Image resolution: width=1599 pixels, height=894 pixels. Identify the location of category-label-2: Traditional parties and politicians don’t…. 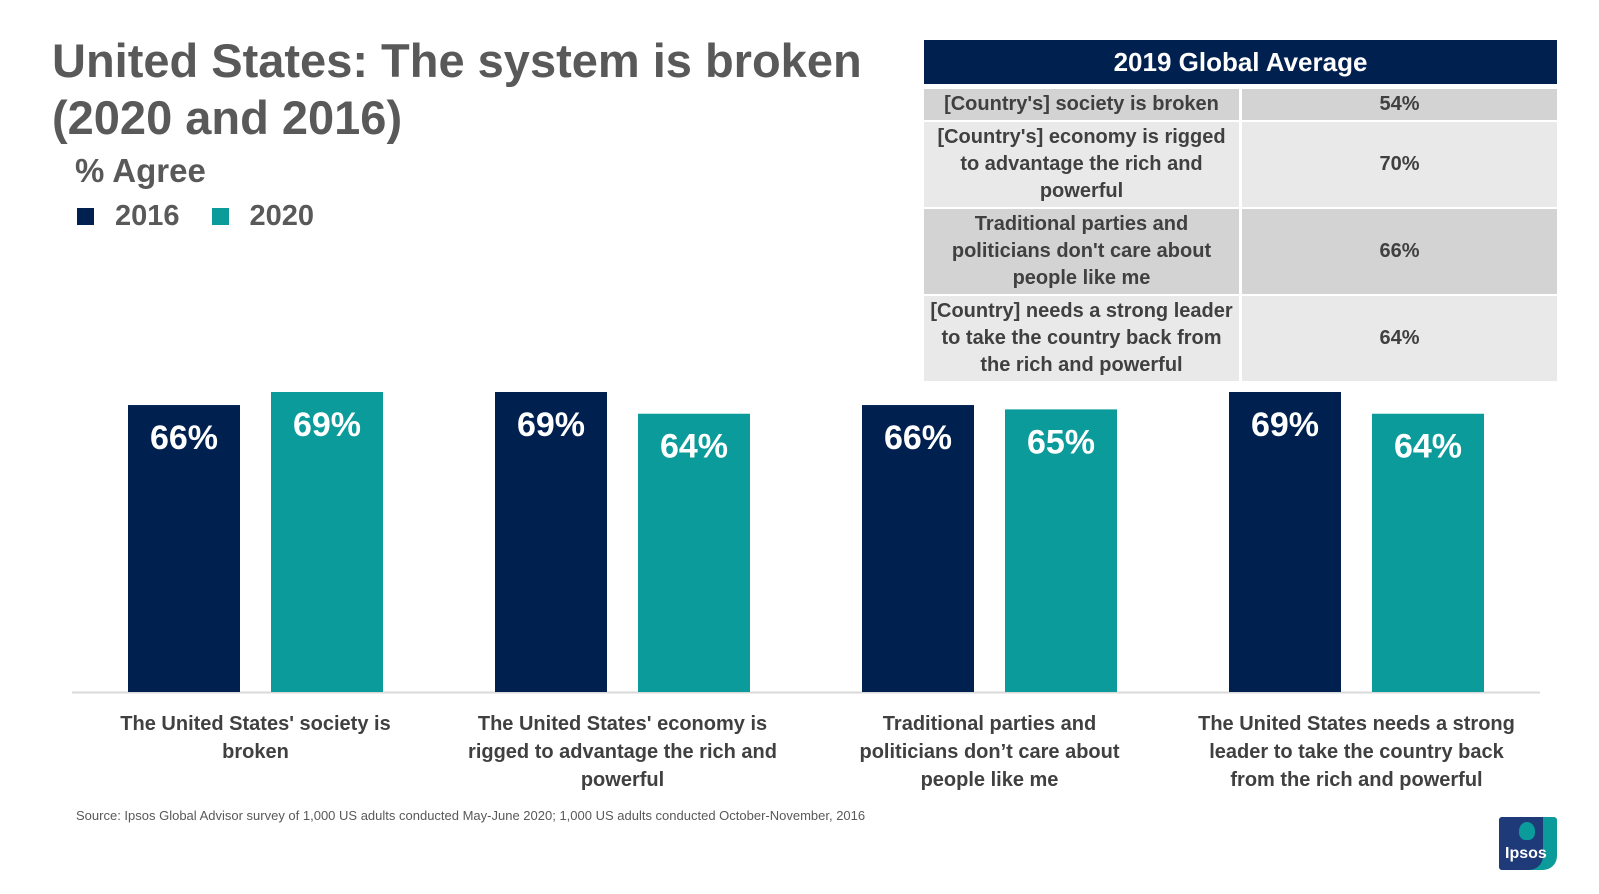
(989, 752).